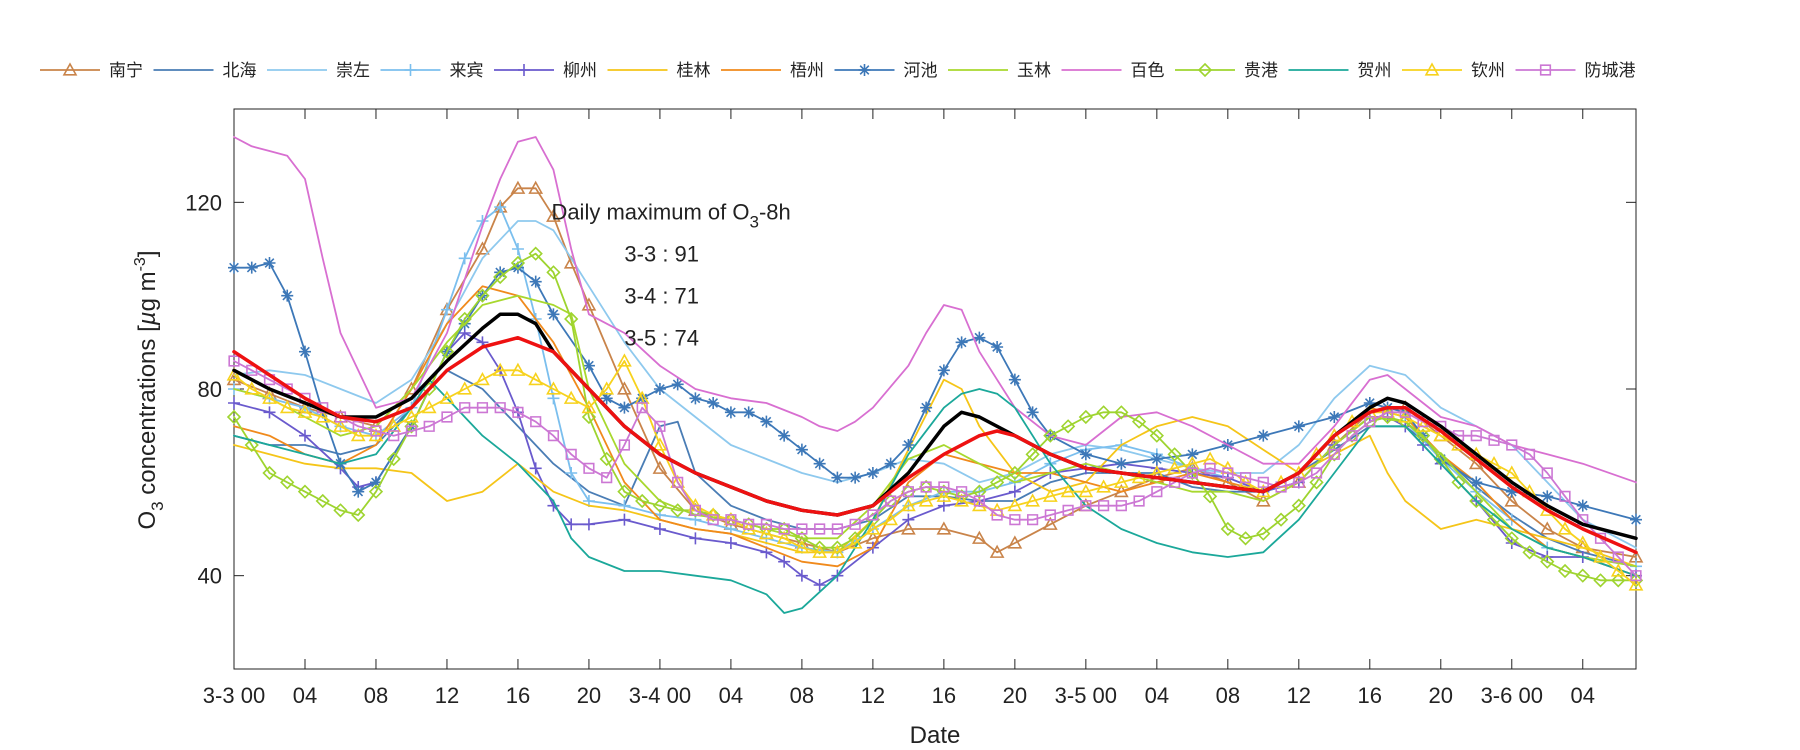 Image resolution: width=1800 pixels, height=750 pixels. What do you see at coordinates (659, 70) in the screenshot?
I see `legend-item: 桂林` at bounding box center [659, 70].